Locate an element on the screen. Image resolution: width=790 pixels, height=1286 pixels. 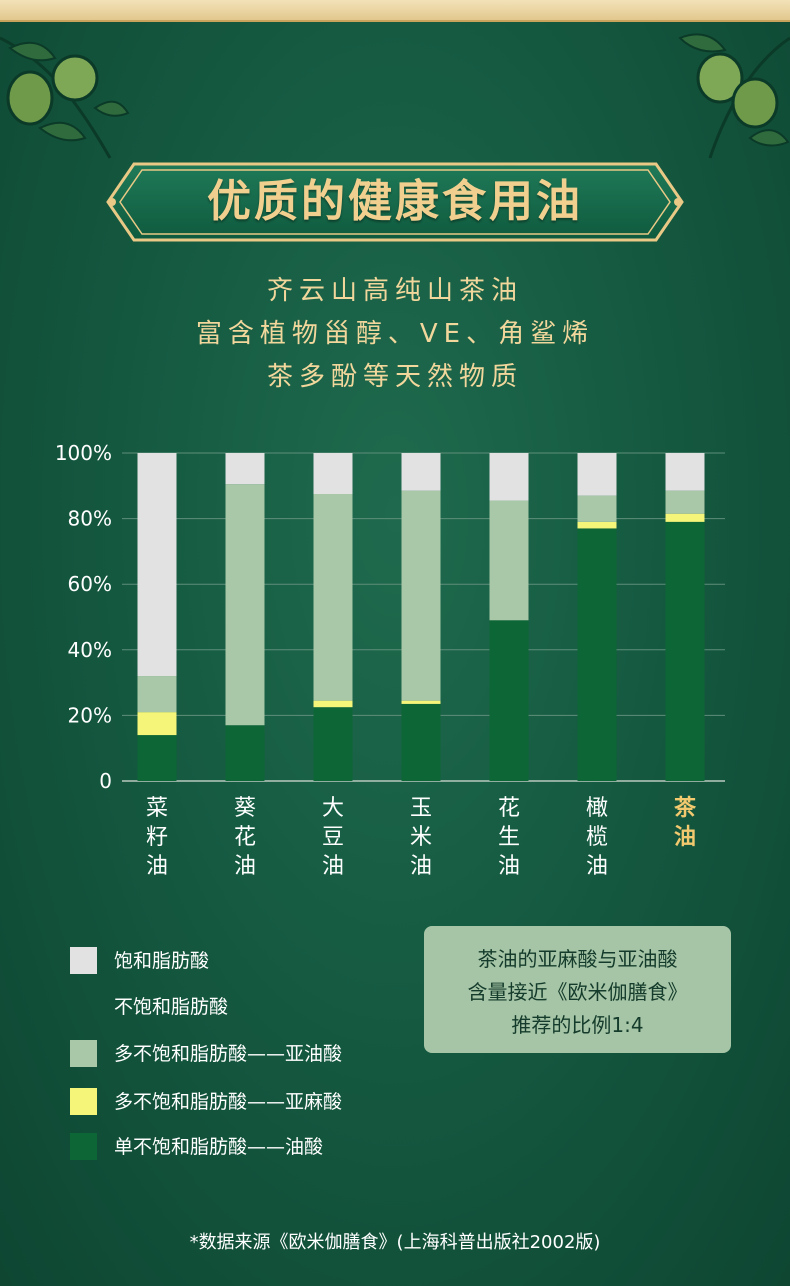
y-tick-label: 80% is located at coordinates (90, 519).